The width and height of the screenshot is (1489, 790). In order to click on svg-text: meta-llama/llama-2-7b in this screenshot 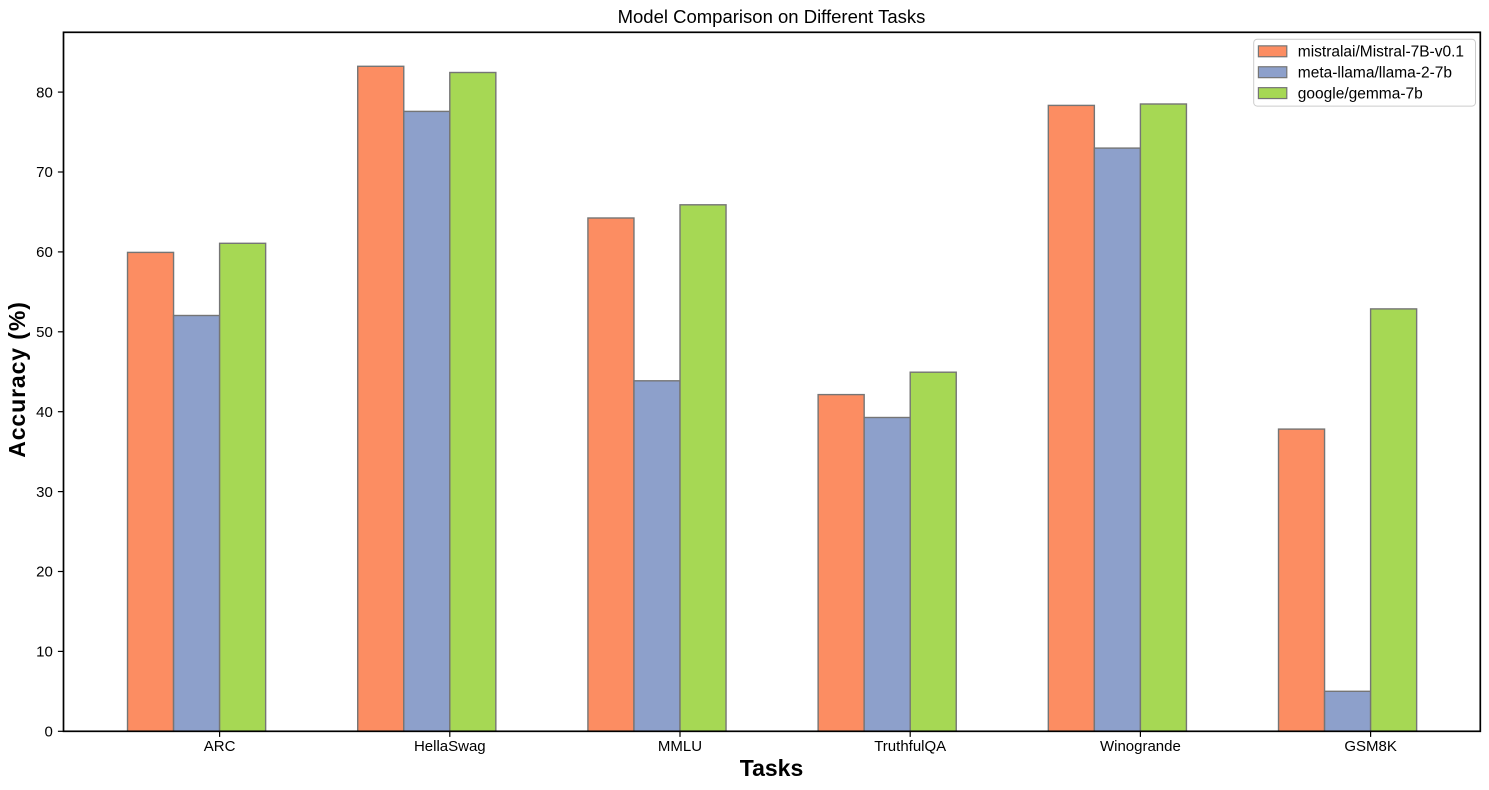, I will do `click(1375, 73)`.